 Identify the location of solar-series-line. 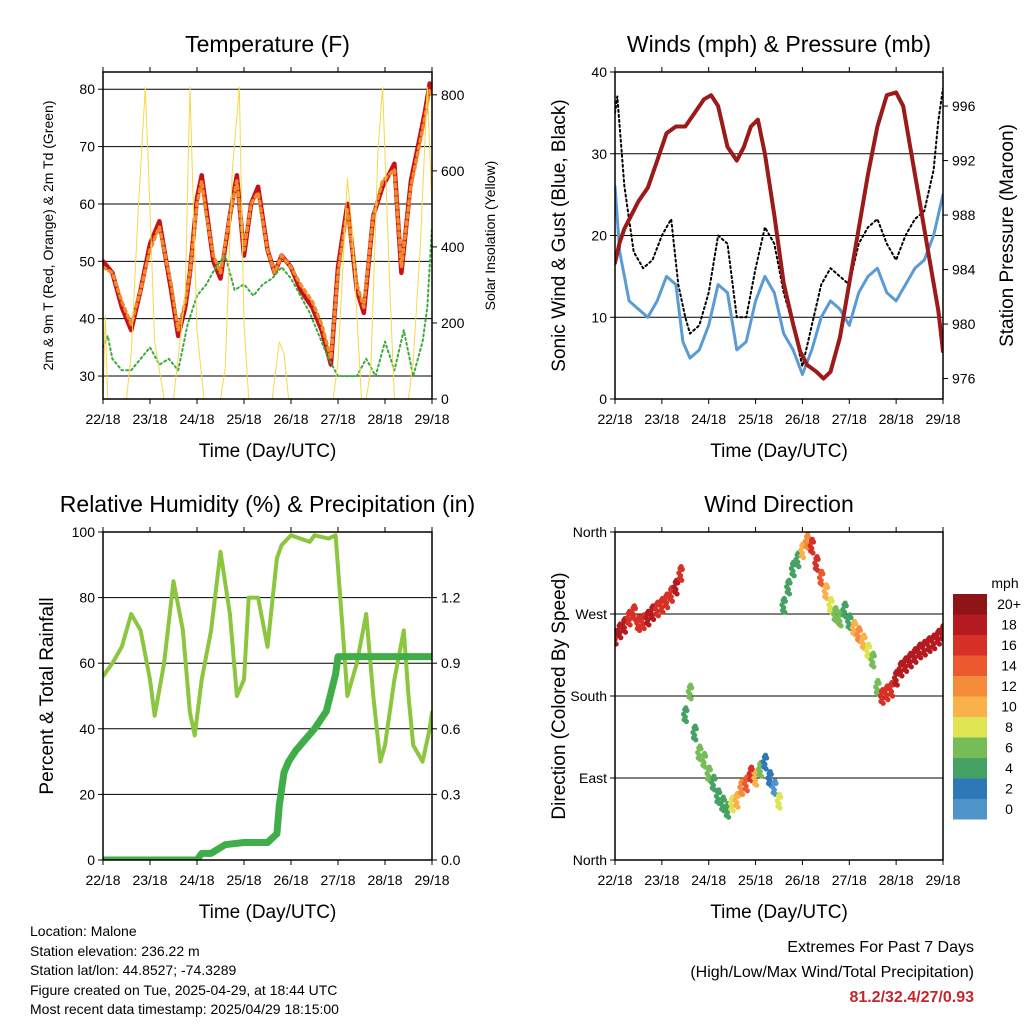
(267, 242).